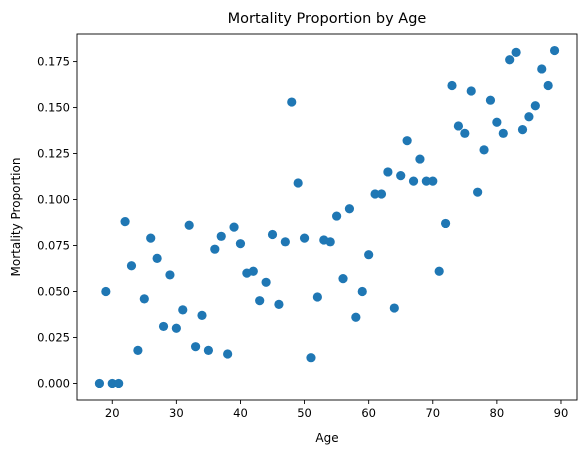 The image size is (584, 455). Describe the element at coordinates (112, 413) in the screenshot. I see `x-tick-label: 20` at that location.